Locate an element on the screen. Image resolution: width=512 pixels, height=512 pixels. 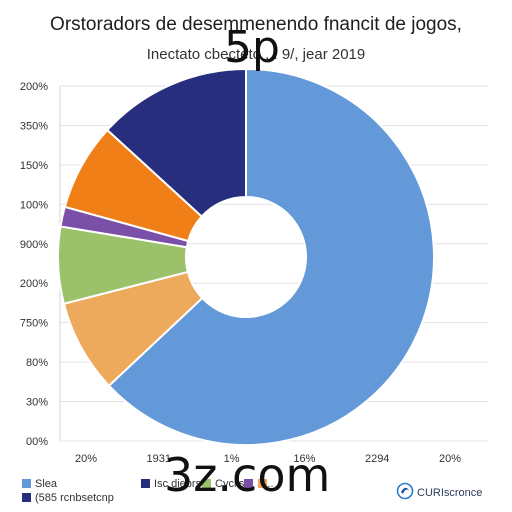
y-axis-ticks: 200% 350% 150% 100% 900% 200% 750% 80% 30% 00% is located at coordinates (34, 264).